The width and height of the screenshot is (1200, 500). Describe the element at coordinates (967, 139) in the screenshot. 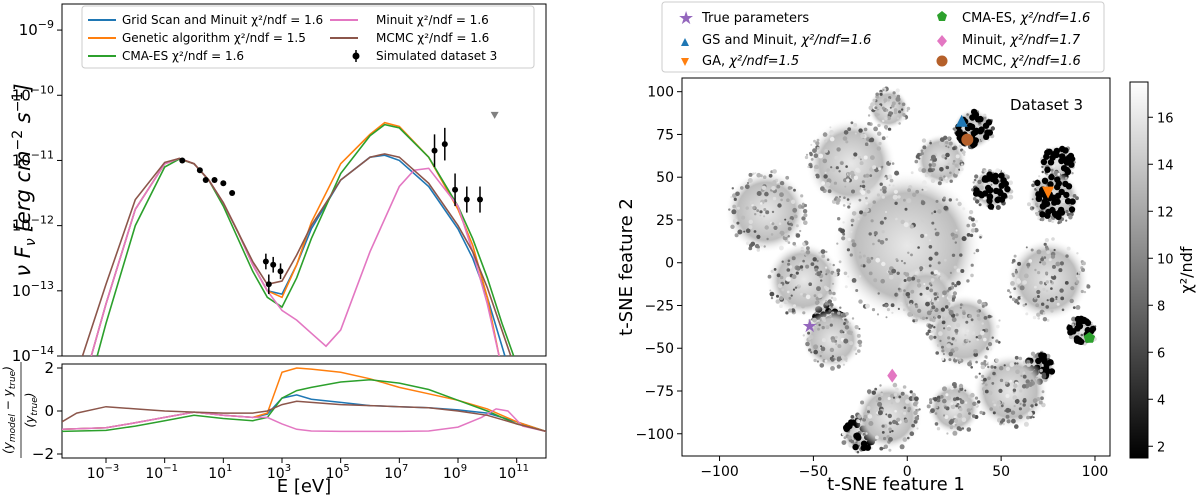

I see `tsne-marker-mcmc` at that location.